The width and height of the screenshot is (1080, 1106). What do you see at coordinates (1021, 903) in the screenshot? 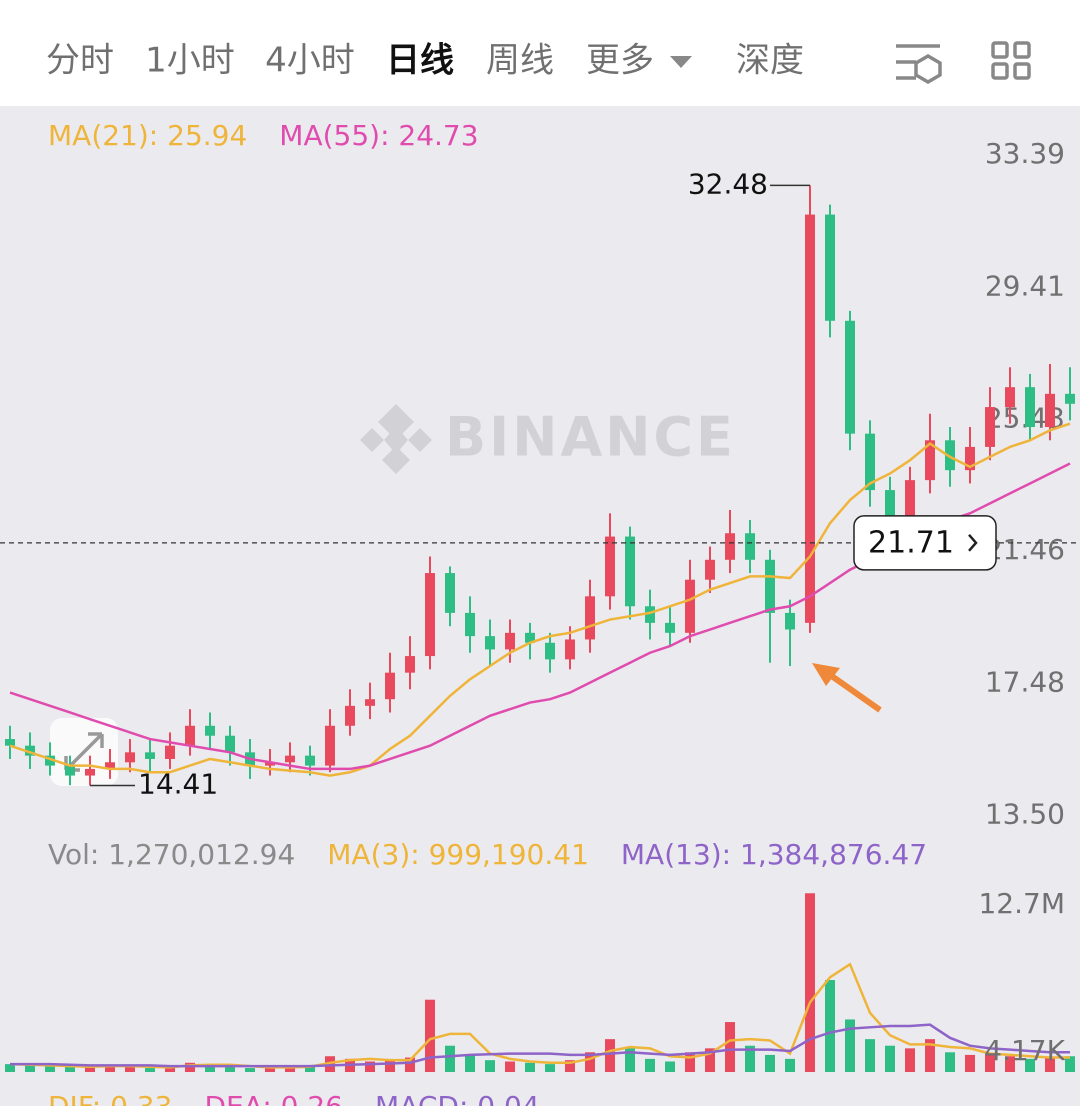
I see `y-tick-label: 12.7M` at bounding box center [1021, 903].